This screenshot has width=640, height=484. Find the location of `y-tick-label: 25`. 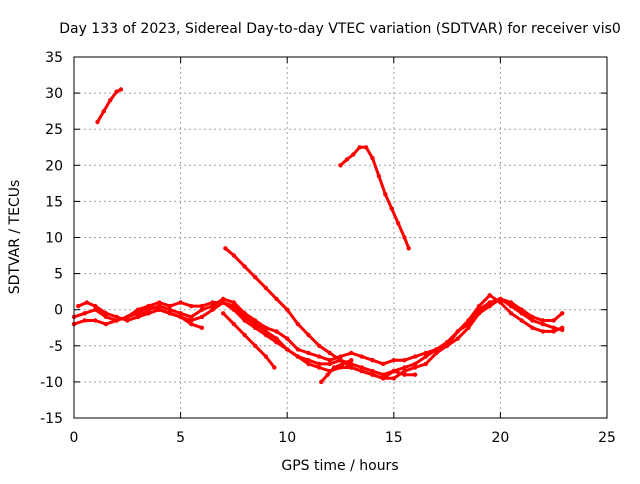

y-tick-label: 25 is located at coordinates (54, 130).